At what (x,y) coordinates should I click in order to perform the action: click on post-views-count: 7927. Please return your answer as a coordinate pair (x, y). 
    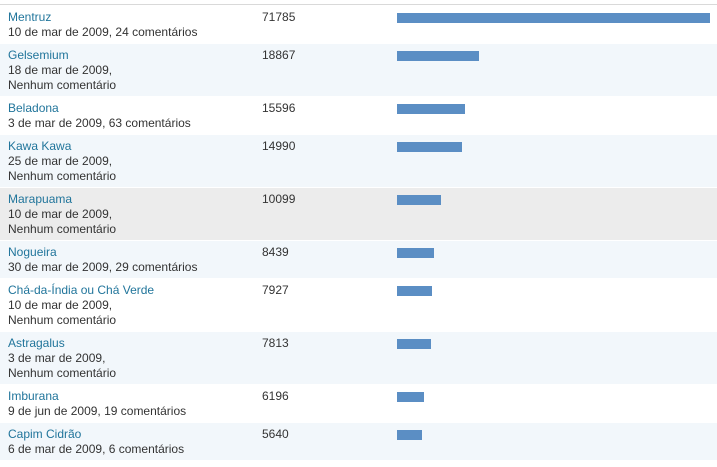
    Looking at the image, I should click on (275, 290).